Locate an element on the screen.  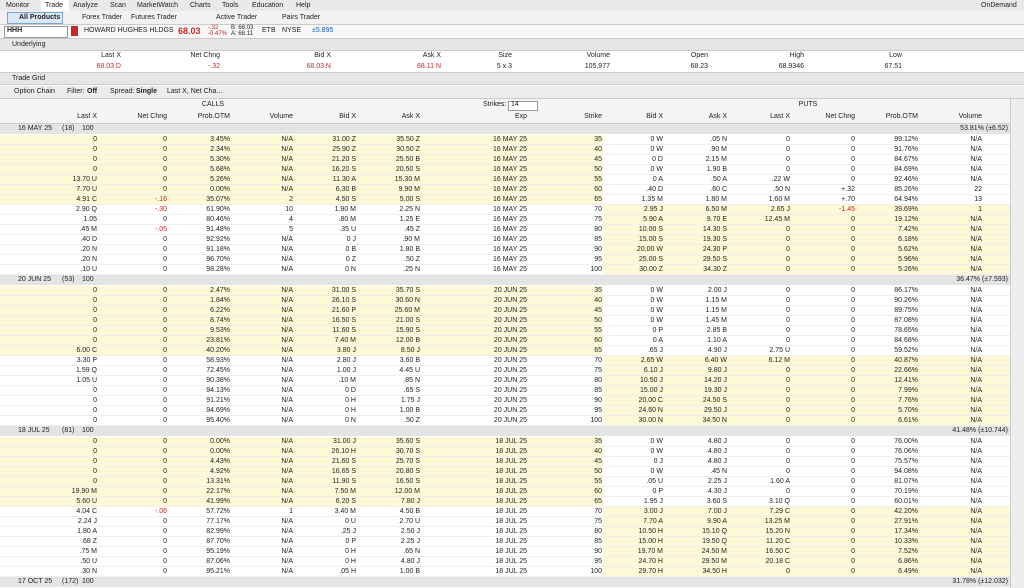
subtab: All Products is located at coordinates (40, 17).